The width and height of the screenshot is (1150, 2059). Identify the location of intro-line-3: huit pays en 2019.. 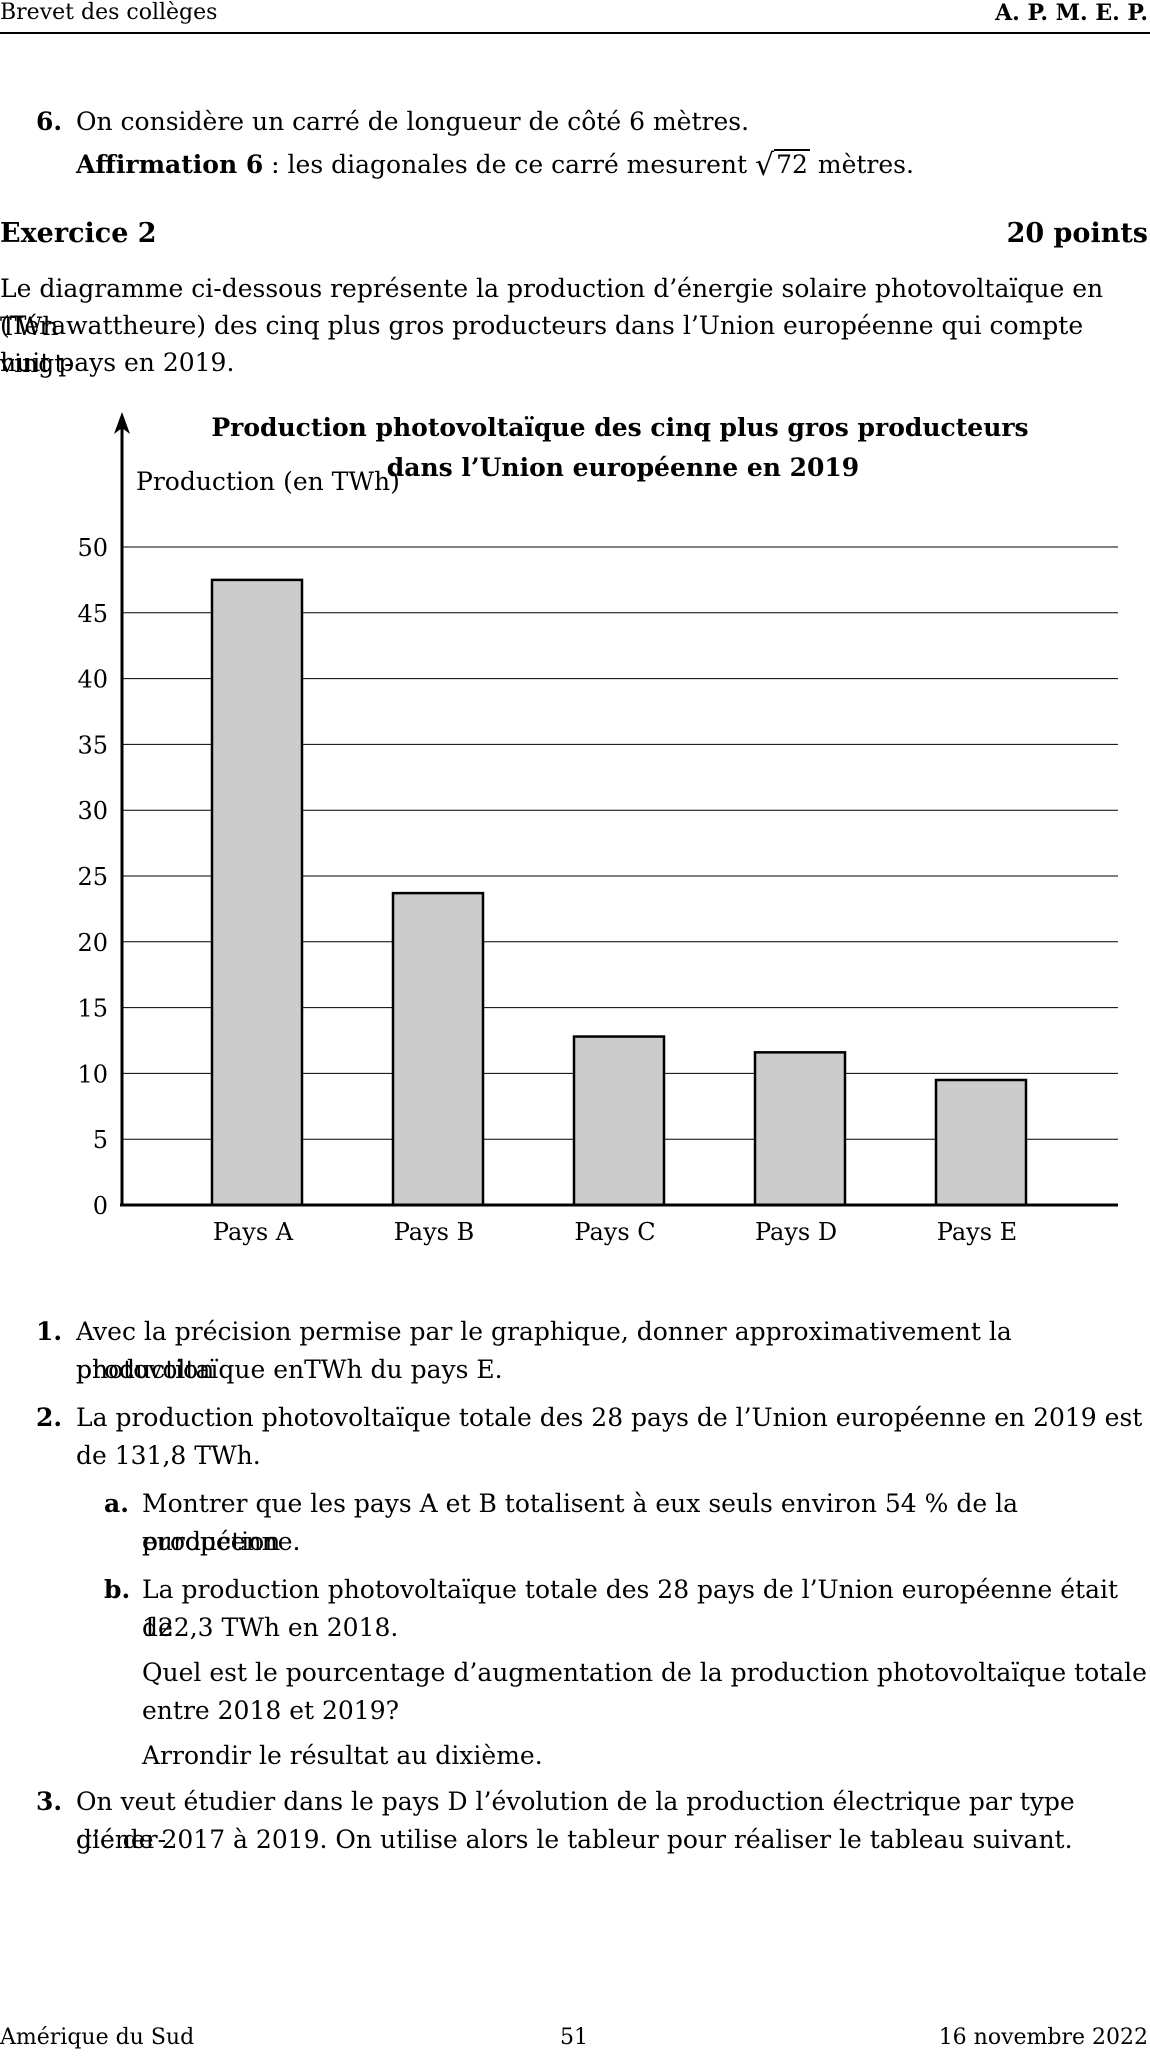
(117, 363).